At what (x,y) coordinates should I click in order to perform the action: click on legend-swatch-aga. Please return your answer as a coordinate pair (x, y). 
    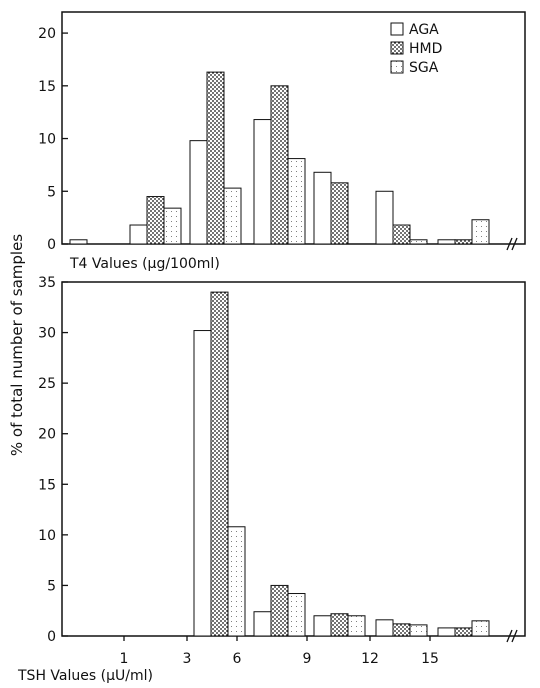
    Looking at the image, I should click on (397, 29).